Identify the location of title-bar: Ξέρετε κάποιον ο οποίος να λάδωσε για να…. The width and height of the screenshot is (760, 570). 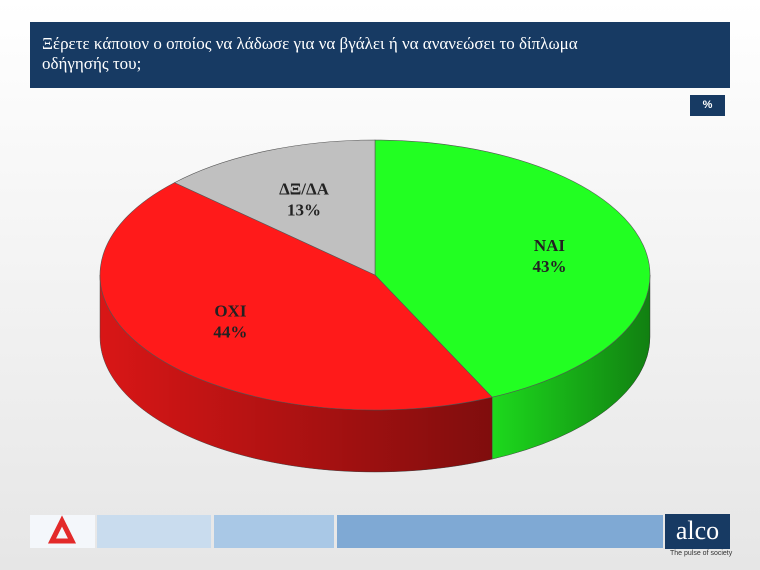
(380, 55).